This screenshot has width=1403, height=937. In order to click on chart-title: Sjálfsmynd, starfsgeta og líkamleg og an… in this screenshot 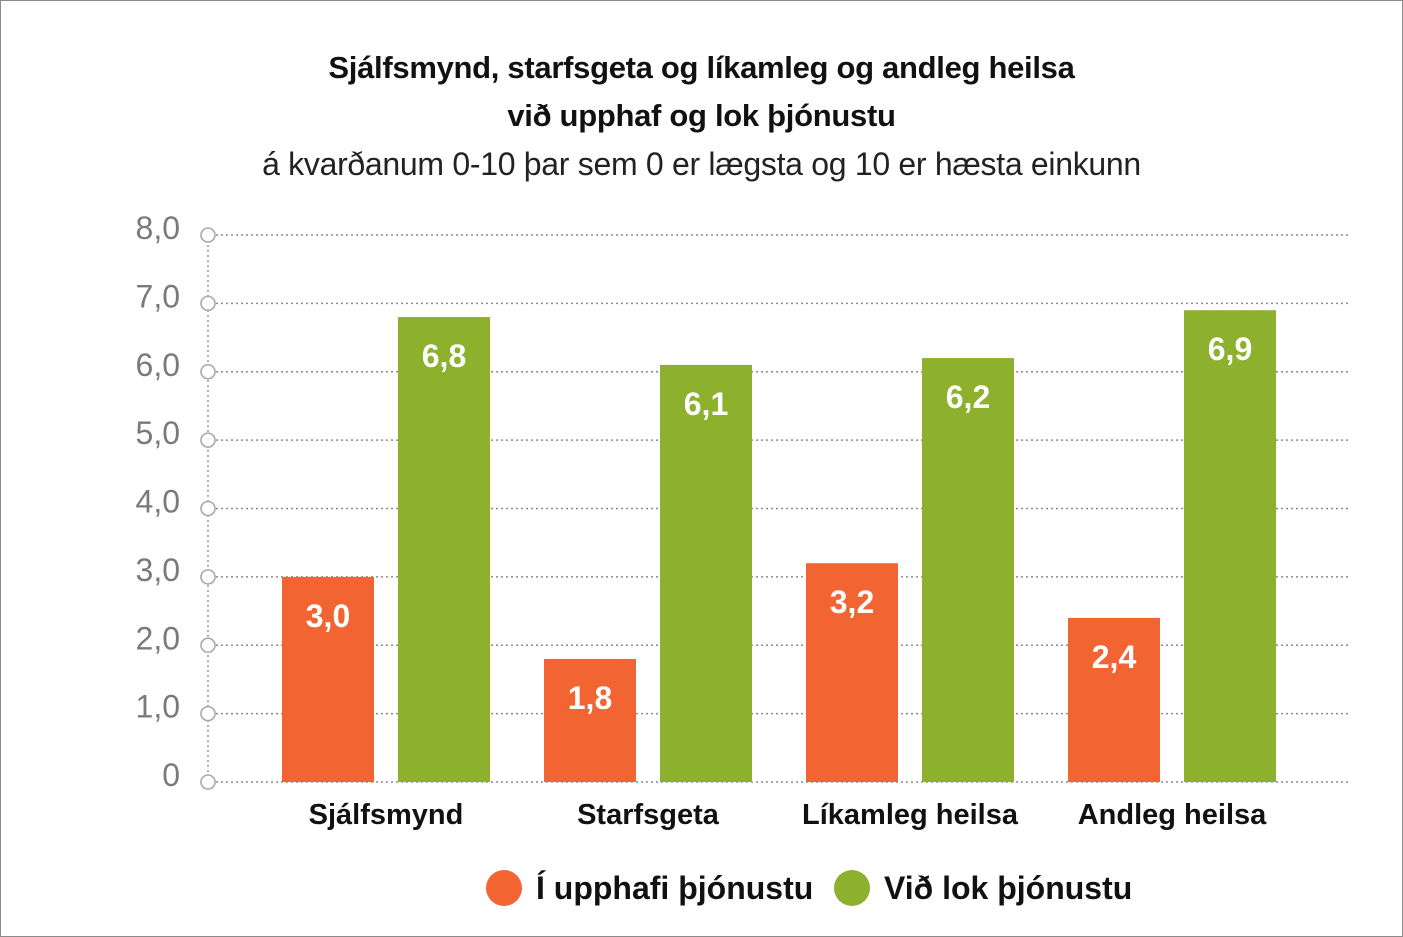, I will do `click(701, 67)`.